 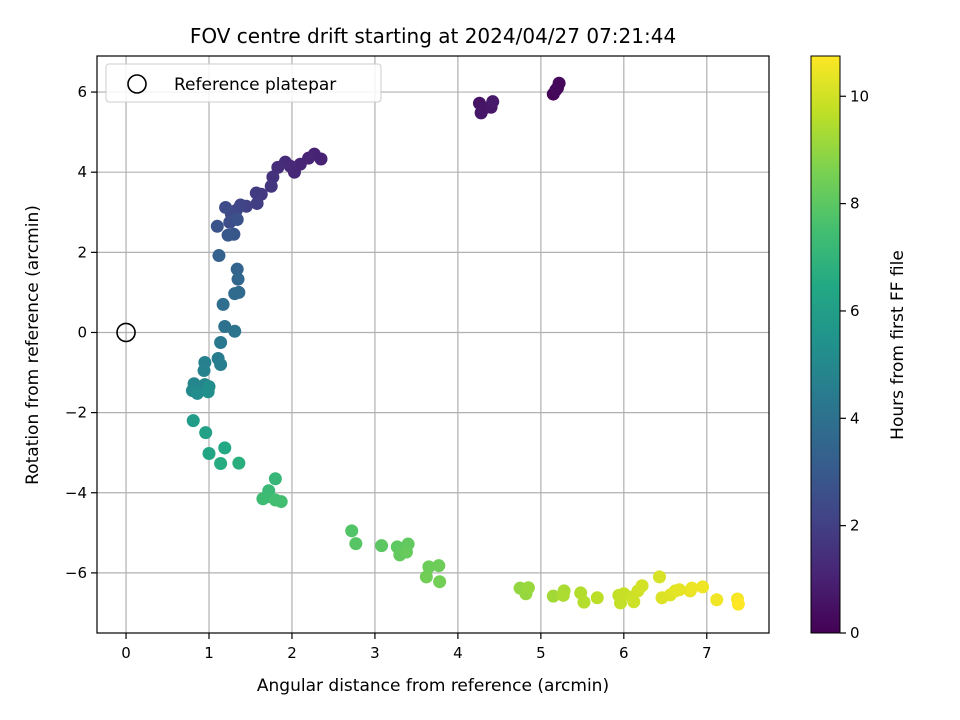 I want to click on y-tick-label: 4, so click(x=82, y=172).